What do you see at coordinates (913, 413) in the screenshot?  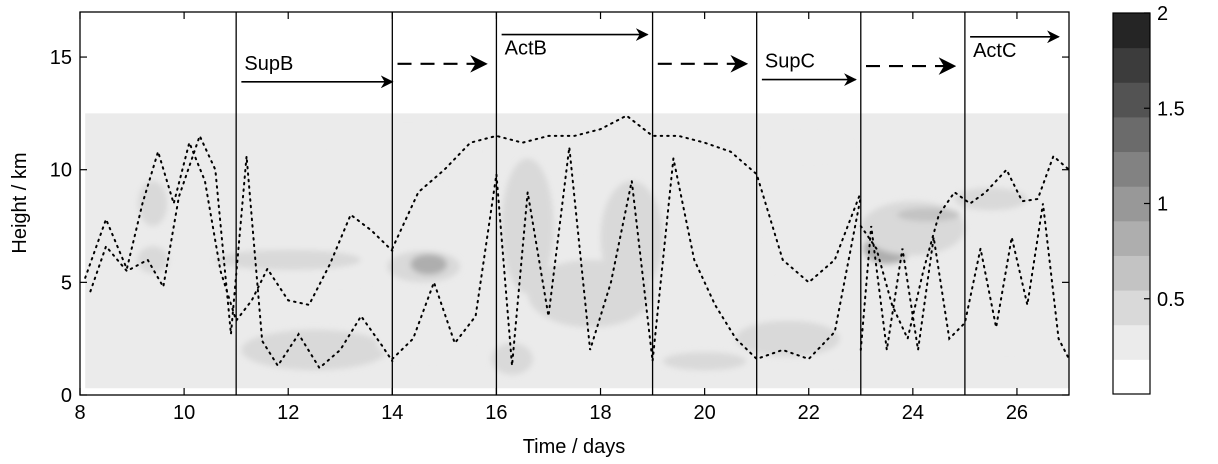 I see `x-tick-label: 24` at bounding box center [913, 413].